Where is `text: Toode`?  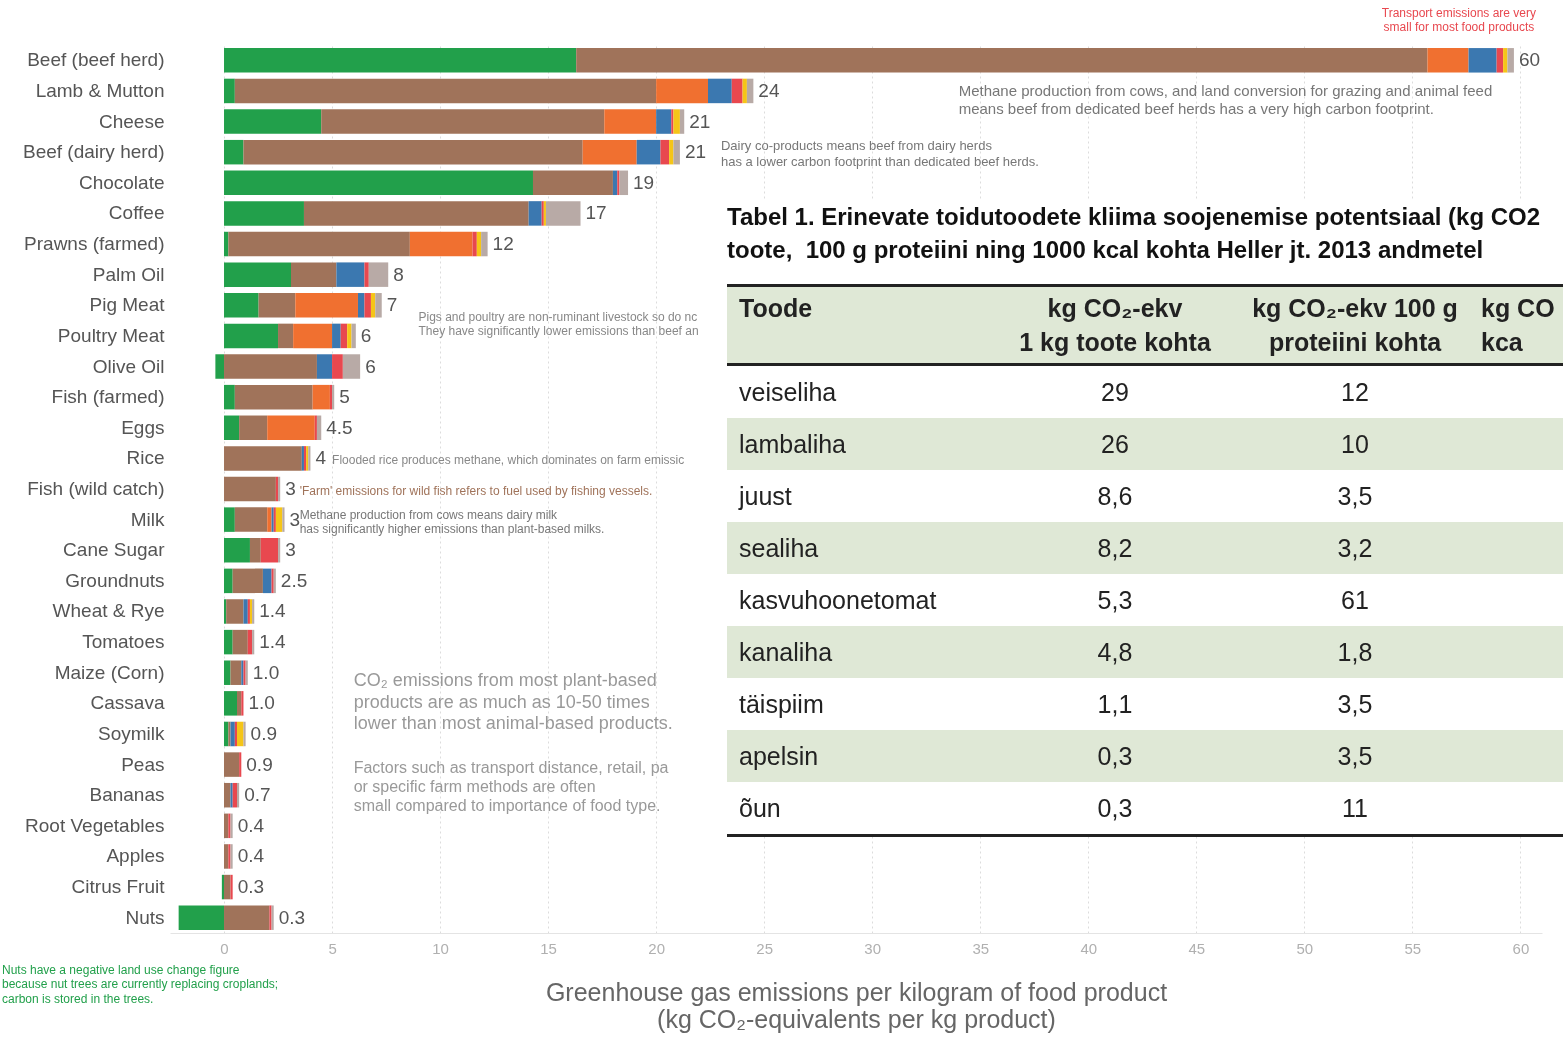 text: Toode is located at coordinates (861, 325).